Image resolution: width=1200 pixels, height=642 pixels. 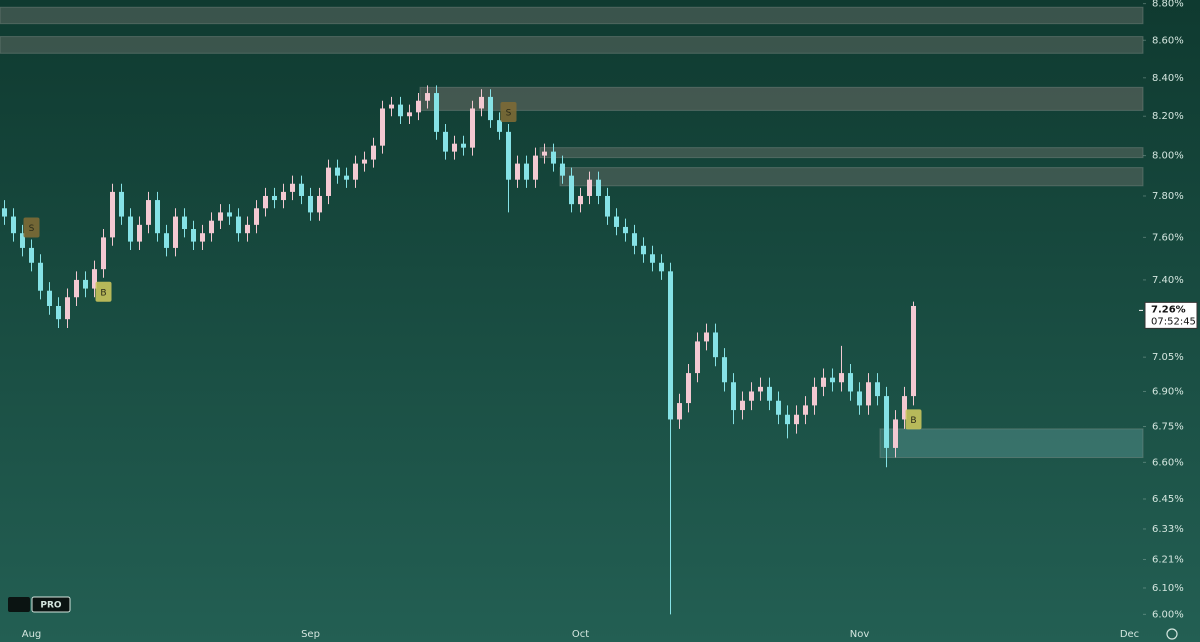 I want to click on gear-icon, so click(x=1172, y=634).